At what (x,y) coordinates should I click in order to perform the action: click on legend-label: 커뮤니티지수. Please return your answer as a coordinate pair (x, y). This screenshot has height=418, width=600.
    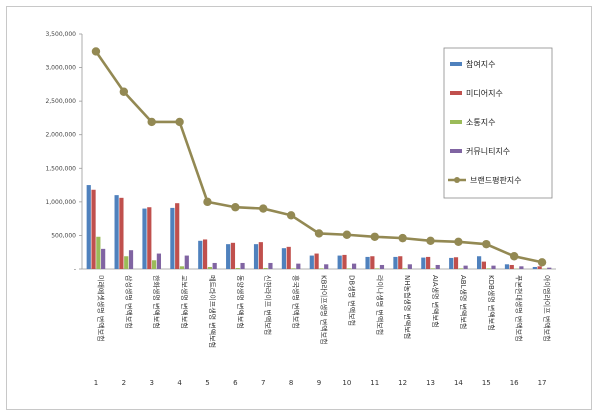
    Looking at the image, I should click on (488, 151).